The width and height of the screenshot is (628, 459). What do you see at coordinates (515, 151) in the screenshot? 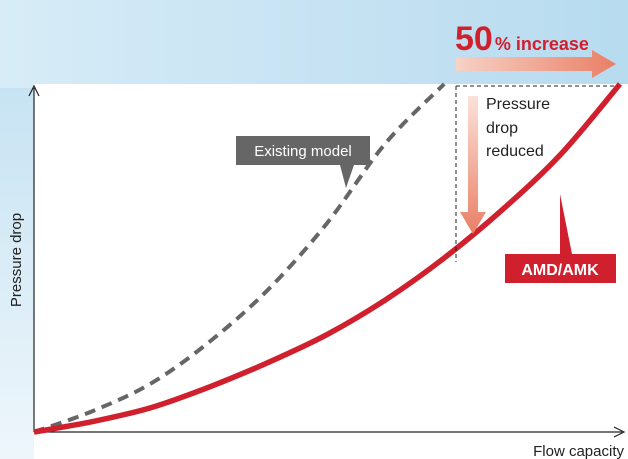
I see `pressure-label-line-3: reduced` at bounding box center [515, 151].